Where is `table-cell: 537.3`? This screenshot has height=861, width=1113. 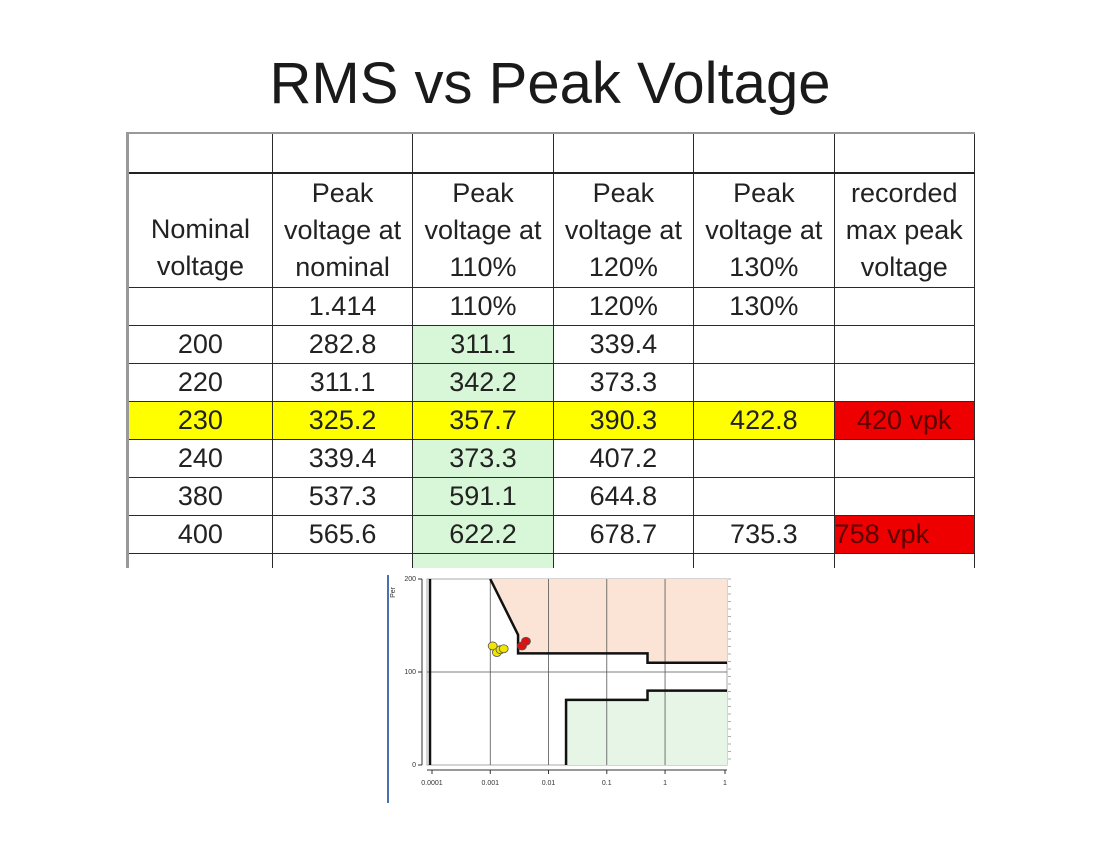 table-cell: 537.3 is located at coordinates (342, 496).